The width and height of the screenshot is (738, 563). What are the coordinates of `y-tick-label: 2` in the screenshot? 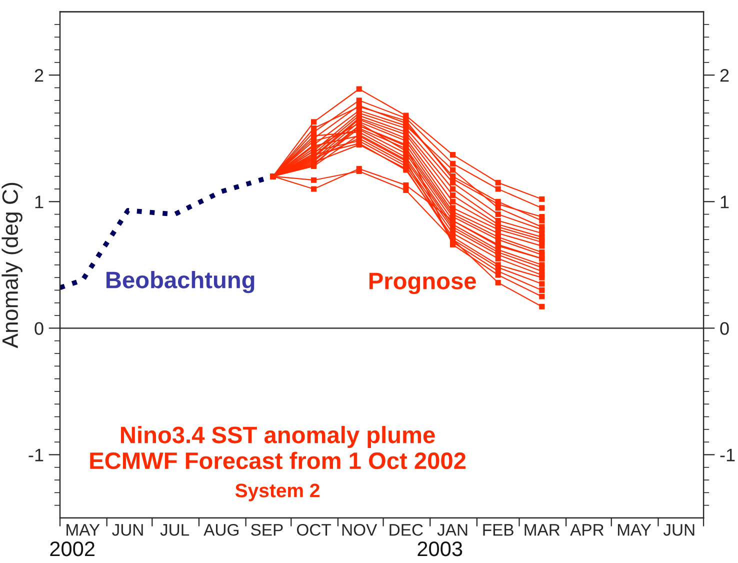 It's located at (39, 75).